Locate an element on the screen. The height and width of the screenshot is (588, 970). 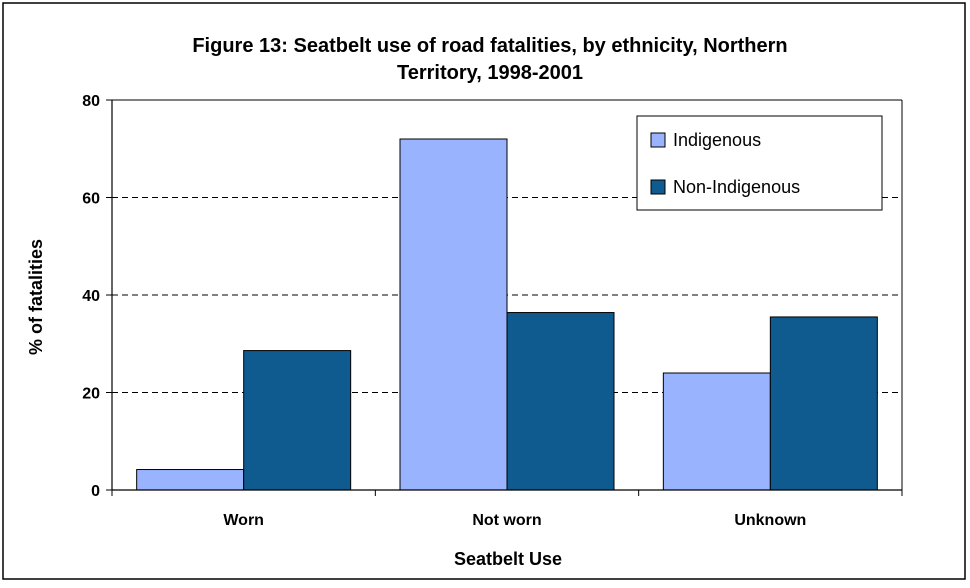
y-tick-label-40: 40 is located at coordinates (91, 296).